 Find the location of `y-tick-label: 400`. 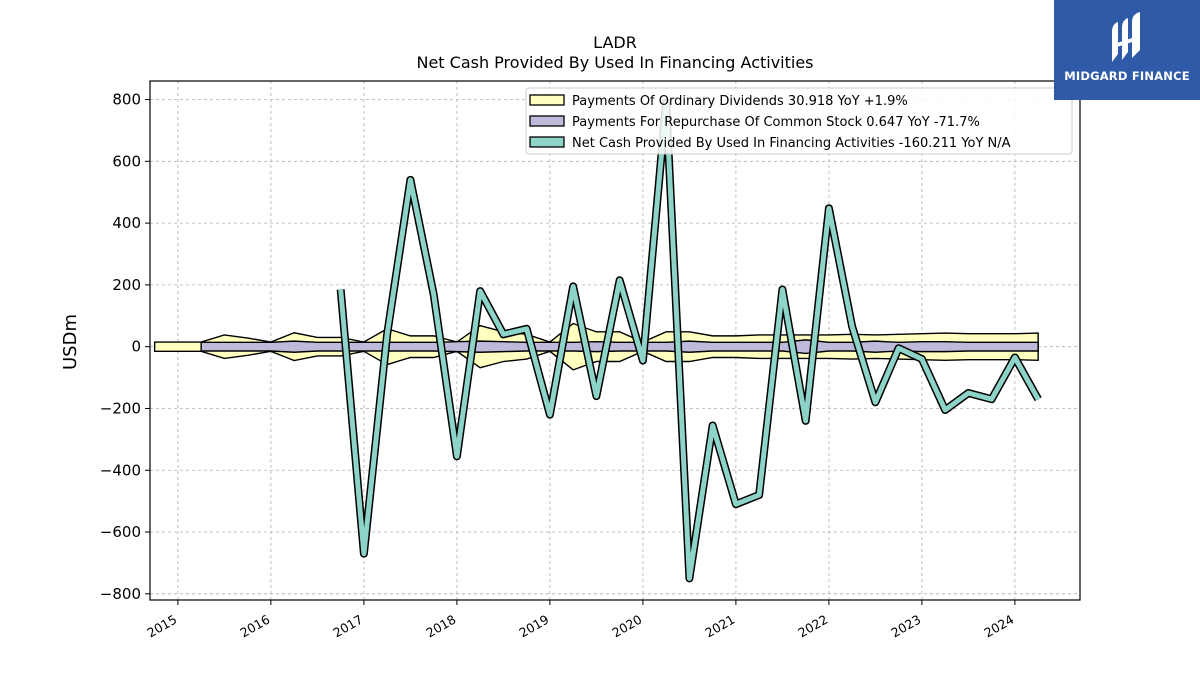

y-tick-label: 400 is located at coordinates (126, 223).